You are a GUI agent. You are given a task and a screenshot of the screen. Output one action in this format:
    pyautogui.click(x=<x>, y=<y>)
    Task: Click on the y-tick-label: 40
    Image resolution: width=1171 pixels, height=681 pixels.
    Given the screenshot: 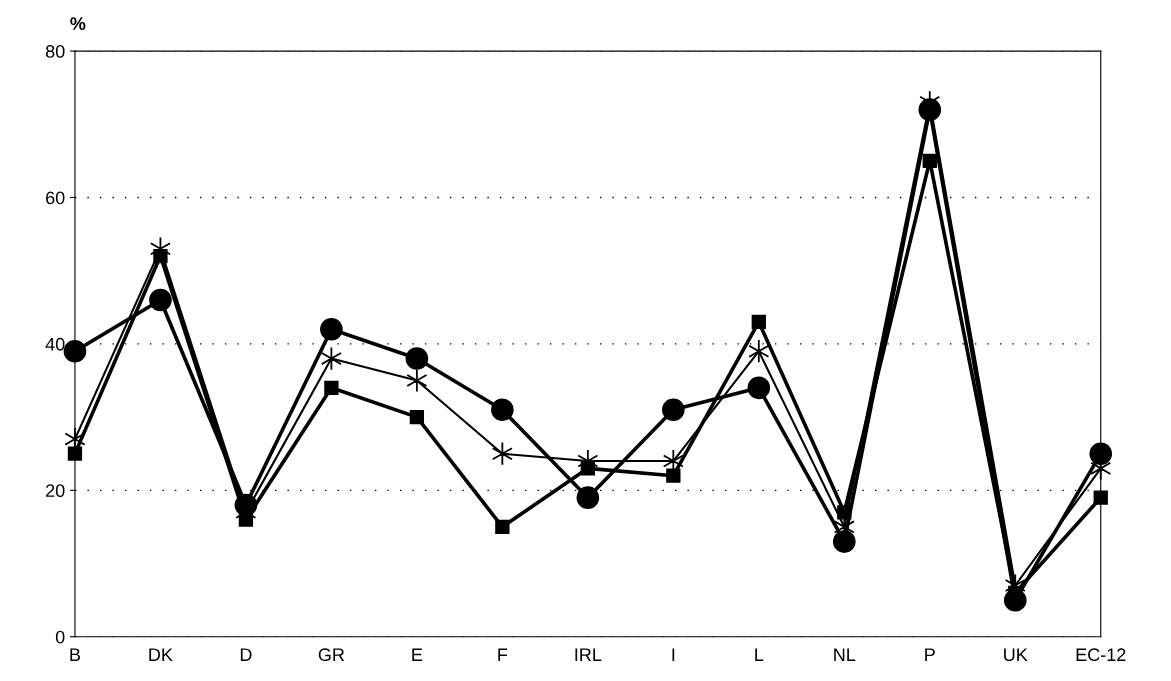 What is the action you would take?
    pyautogui.click(x=55, y=344)
    